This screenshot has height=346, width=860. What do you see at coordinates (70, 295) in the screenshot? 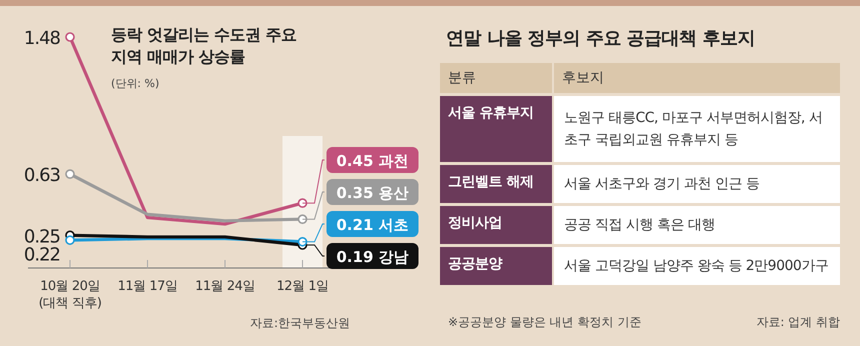
I see `x-tick-label: 10월 20일 (대책 직후)` at bounding box center [70, 295].